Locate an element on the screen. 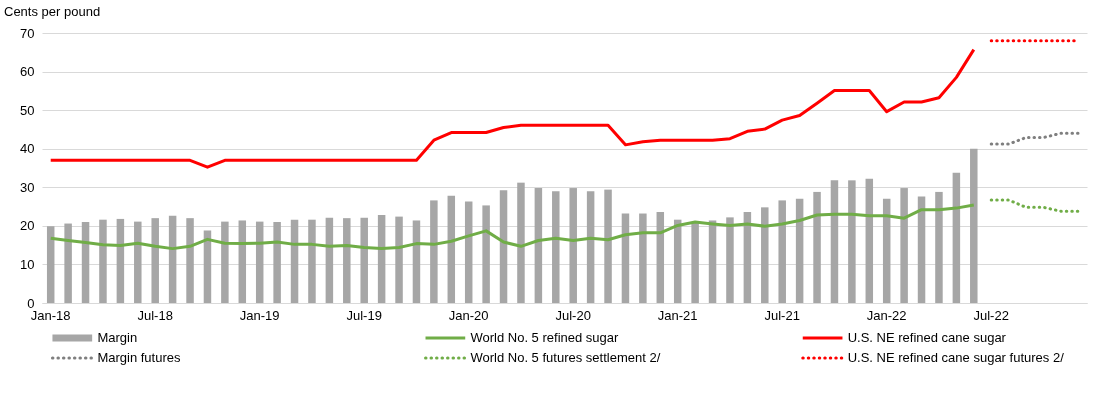 This screenshot has height=408, width=1113. y-tick-label: 40 is located at coordinates (27, 149).